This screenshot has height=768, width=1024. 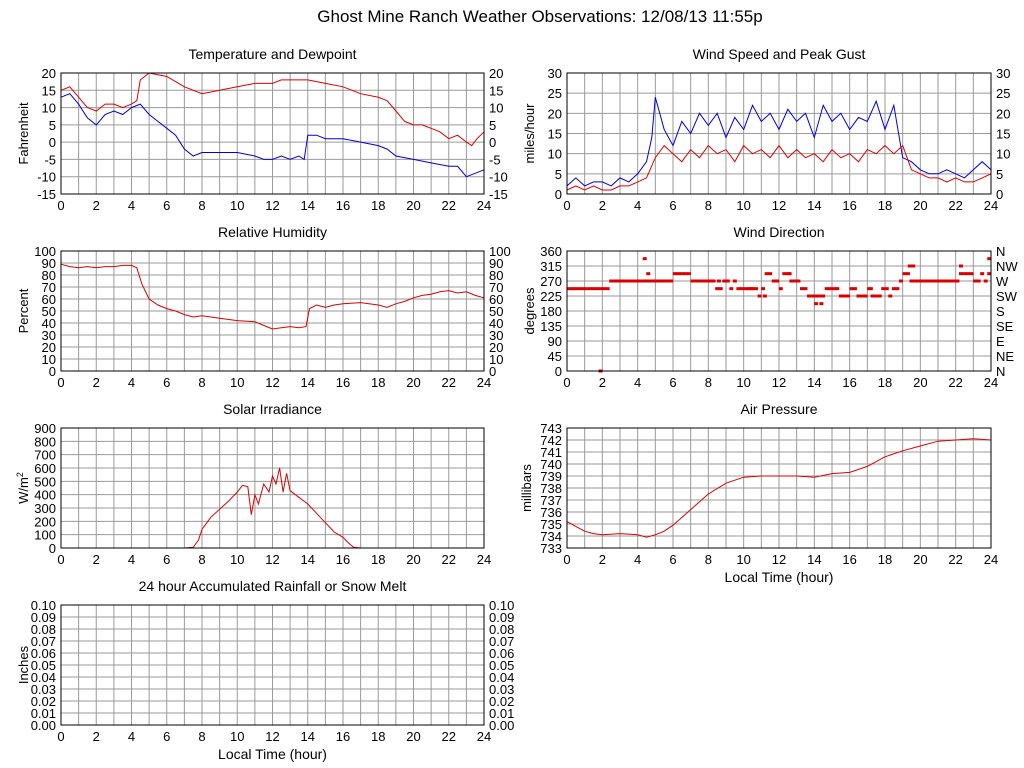 What do you see at coordinates (52, 371) in the screenshot?
I see `y-tick-label: 0` at bounding box center [52, 371].